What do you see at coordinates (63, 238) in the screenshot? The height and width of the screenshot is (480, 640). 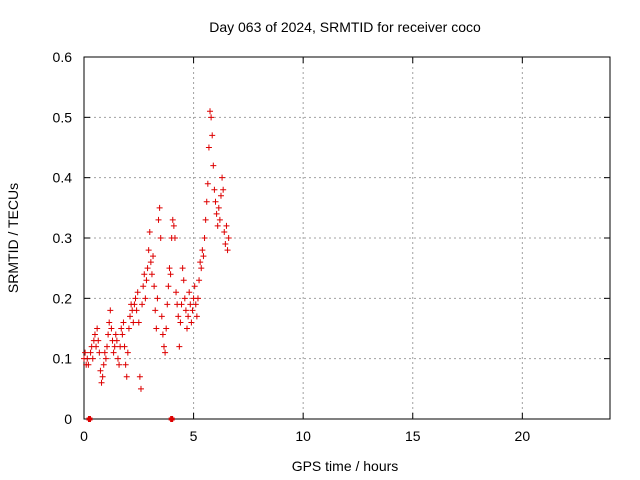 I see `y-tick-label: 0.3` at bounding box center [63, 238].